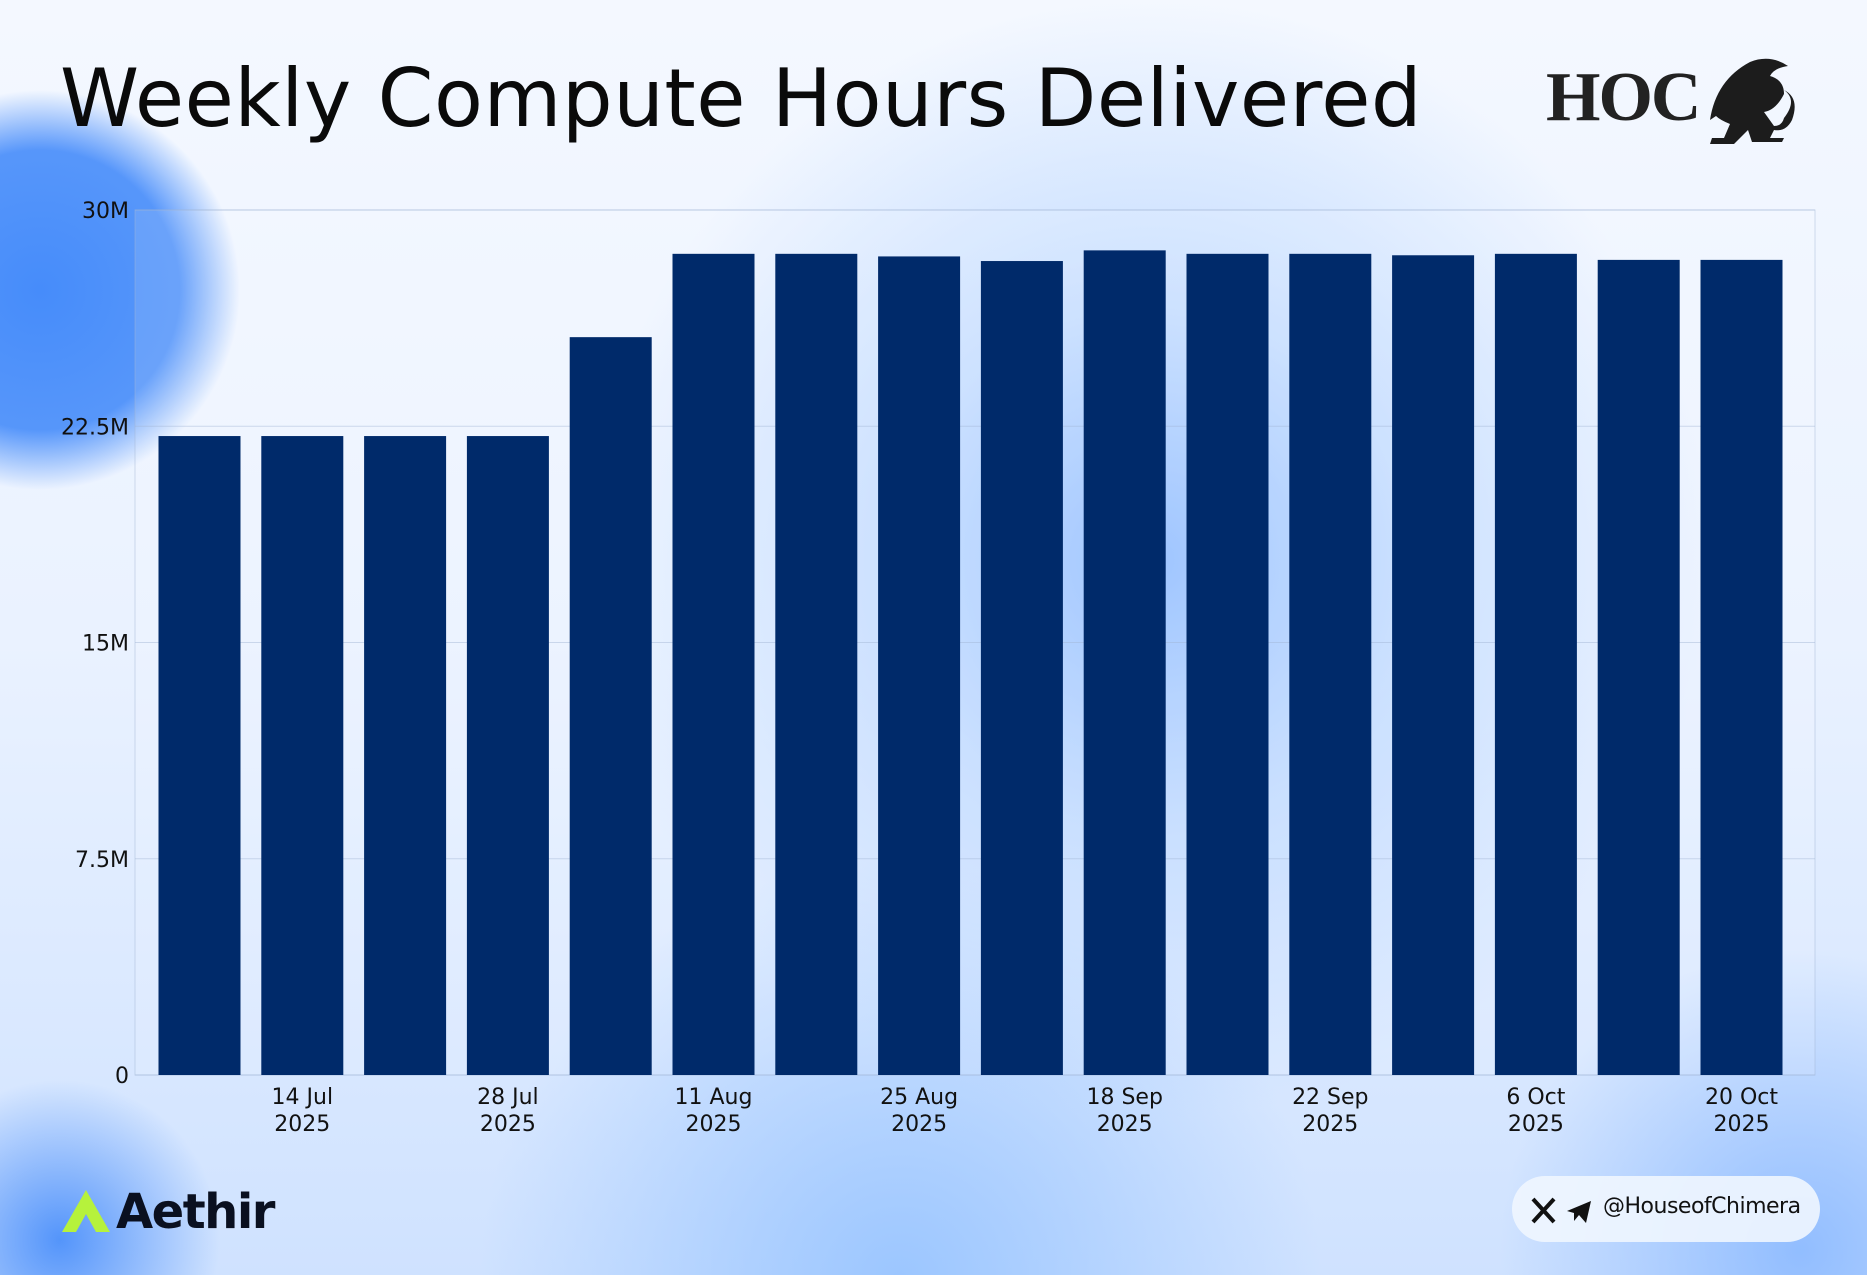  I want to click on x-tick-label: 20 Oct 2025, so click(1741, 1111).